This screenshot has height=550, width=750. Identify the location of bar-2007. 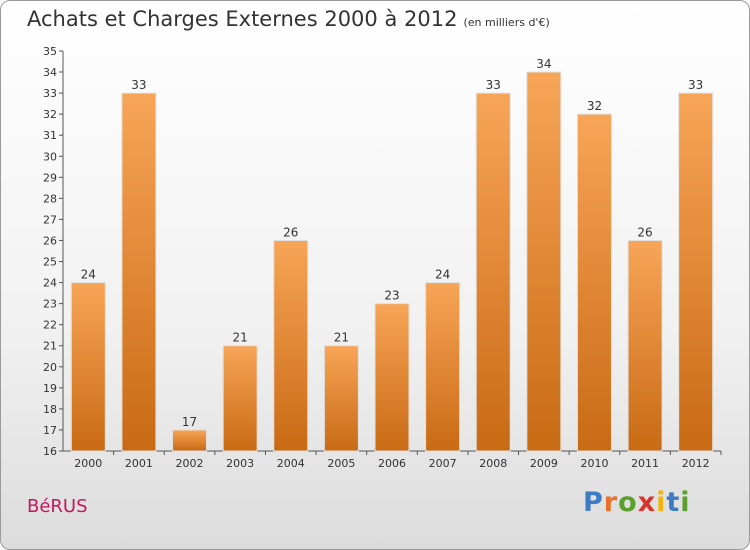
(443, 367).